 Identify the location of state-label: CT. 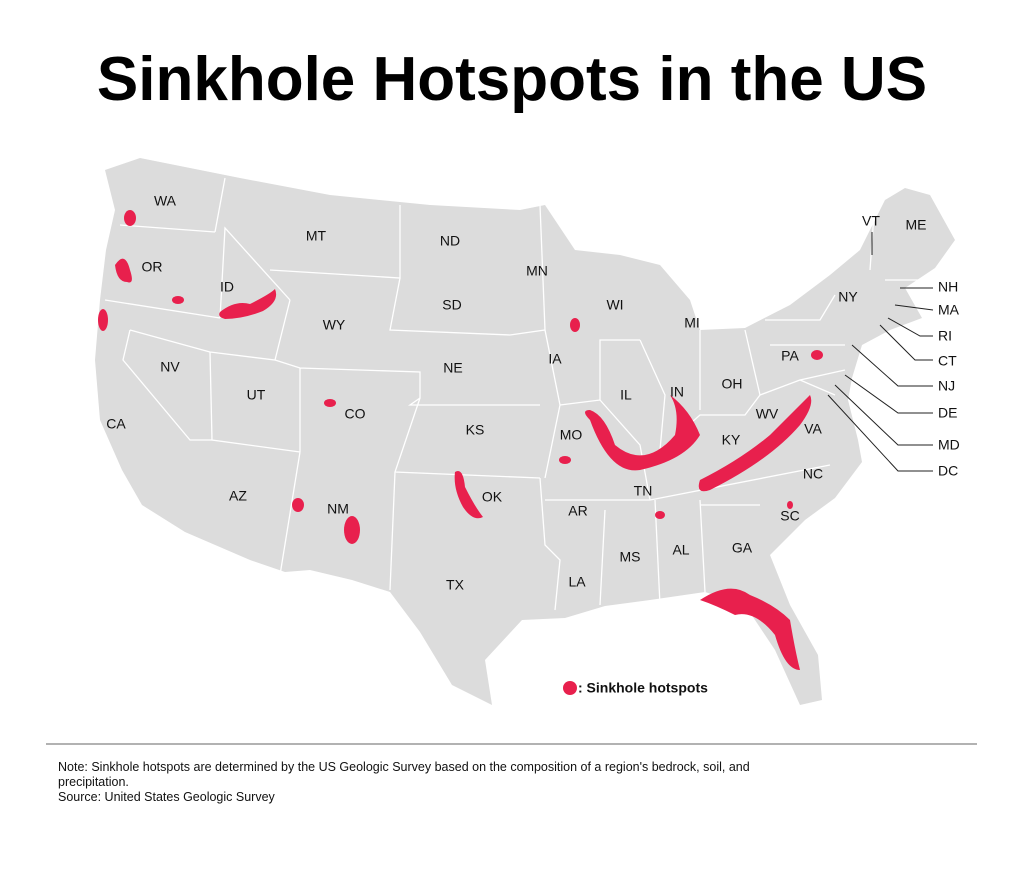
(947, 361).